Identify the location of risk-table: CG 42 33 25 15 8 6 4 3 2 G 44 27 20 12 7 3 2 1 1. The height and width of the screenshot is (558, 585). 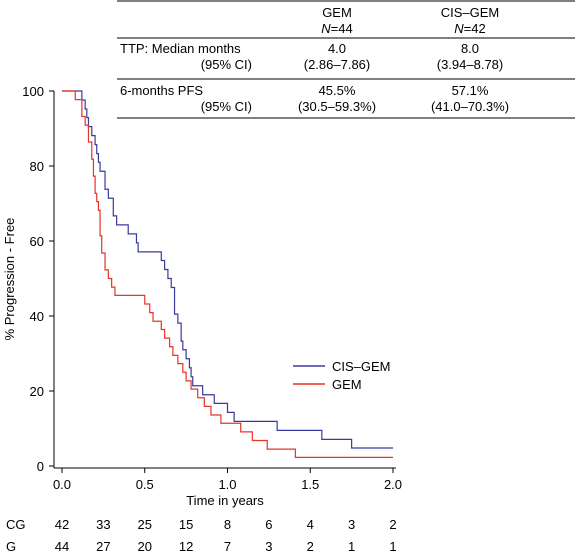
(201, 535).